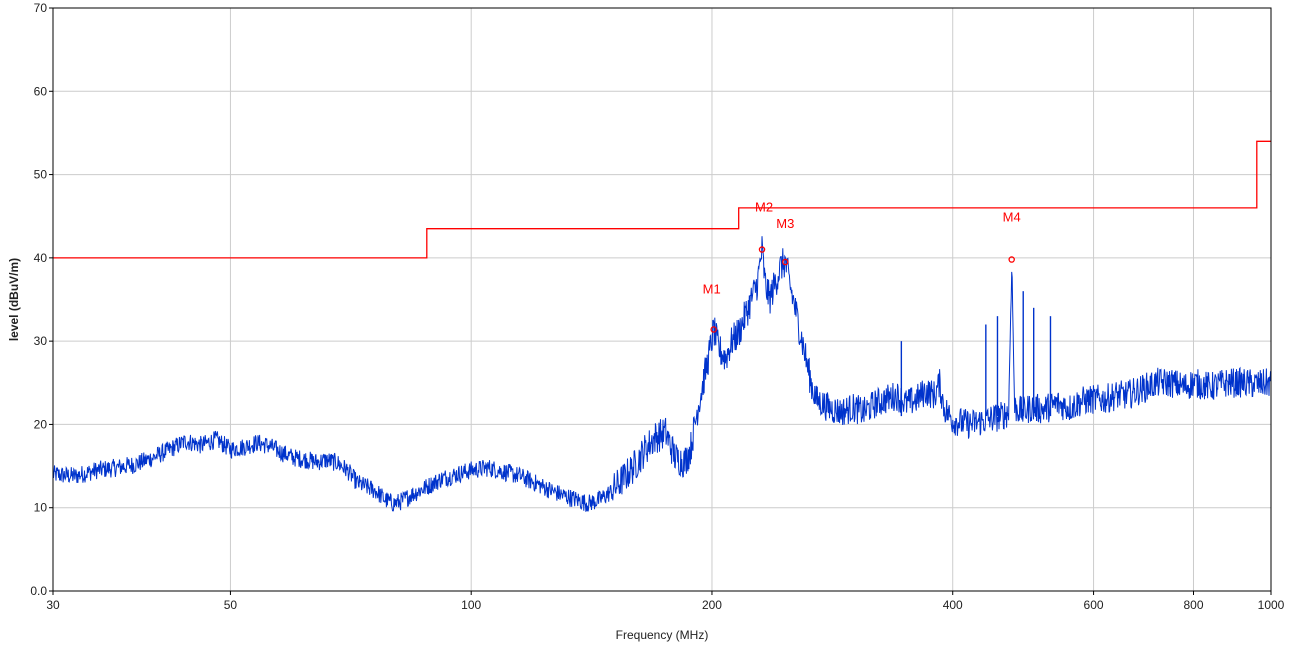  What do you see at coordinates (41, 91) in the screenshot?
I see `y-tick-label: 60` at bounding box center [41, 91].